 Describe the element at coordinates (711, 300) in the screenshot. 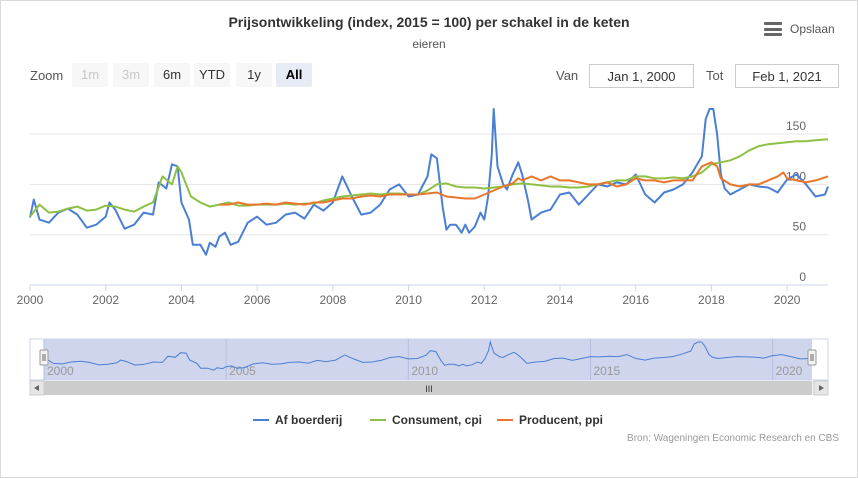

I see `x-tick-label: 2018` at that location.